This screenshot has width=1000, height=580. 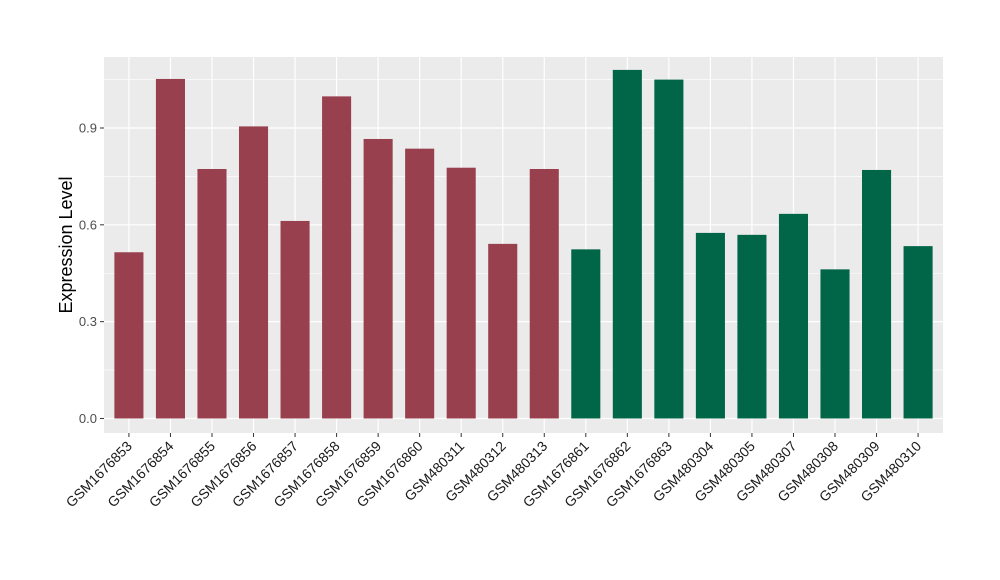 What do you see at coordinates (88, 418) in the screenshot?
I see `y-tick-label: 0.0` at bounding box center [88, 418].